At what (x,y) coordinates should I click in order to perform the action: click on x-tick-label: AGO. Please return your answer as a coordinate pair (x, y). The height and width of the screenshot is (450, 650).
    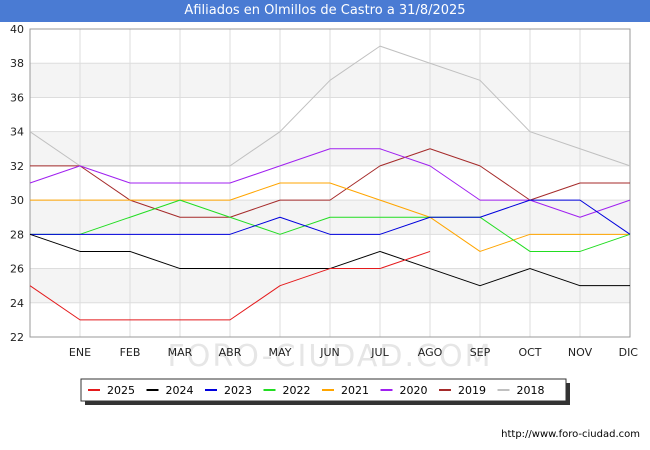
    Looking at the image, I should click on (430, 352).